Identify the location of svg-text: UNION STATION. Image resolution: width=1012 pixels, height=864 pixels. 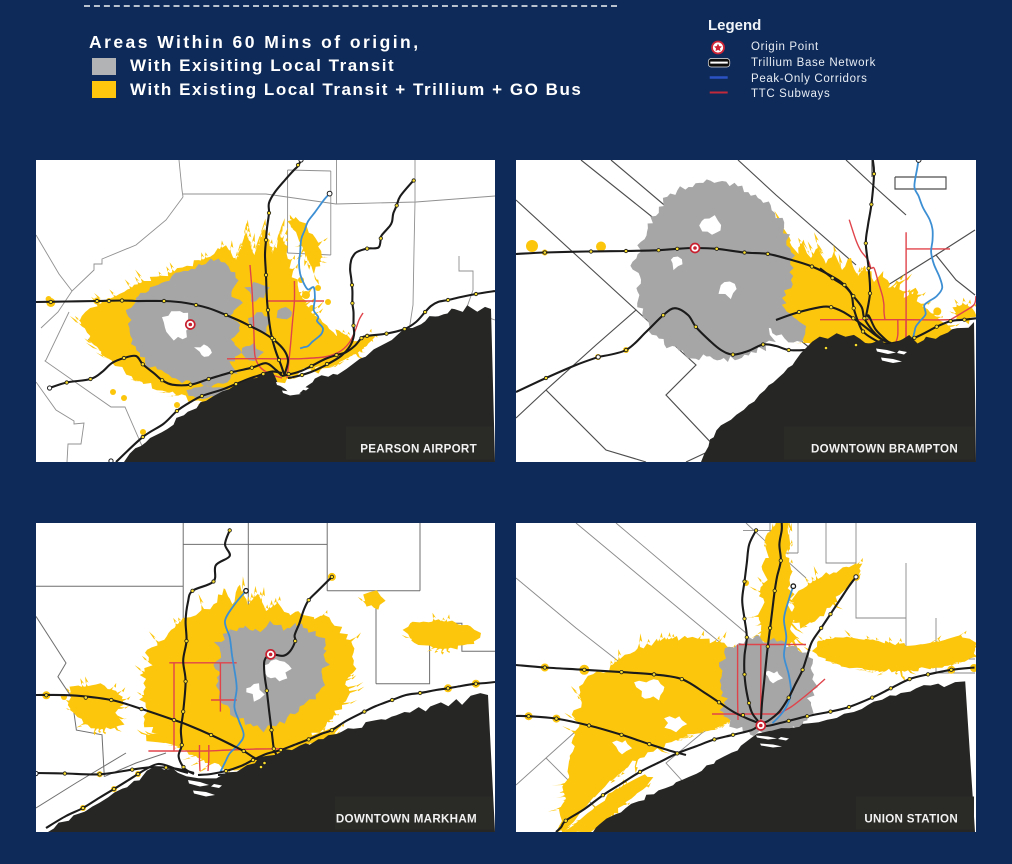
(911, 819).